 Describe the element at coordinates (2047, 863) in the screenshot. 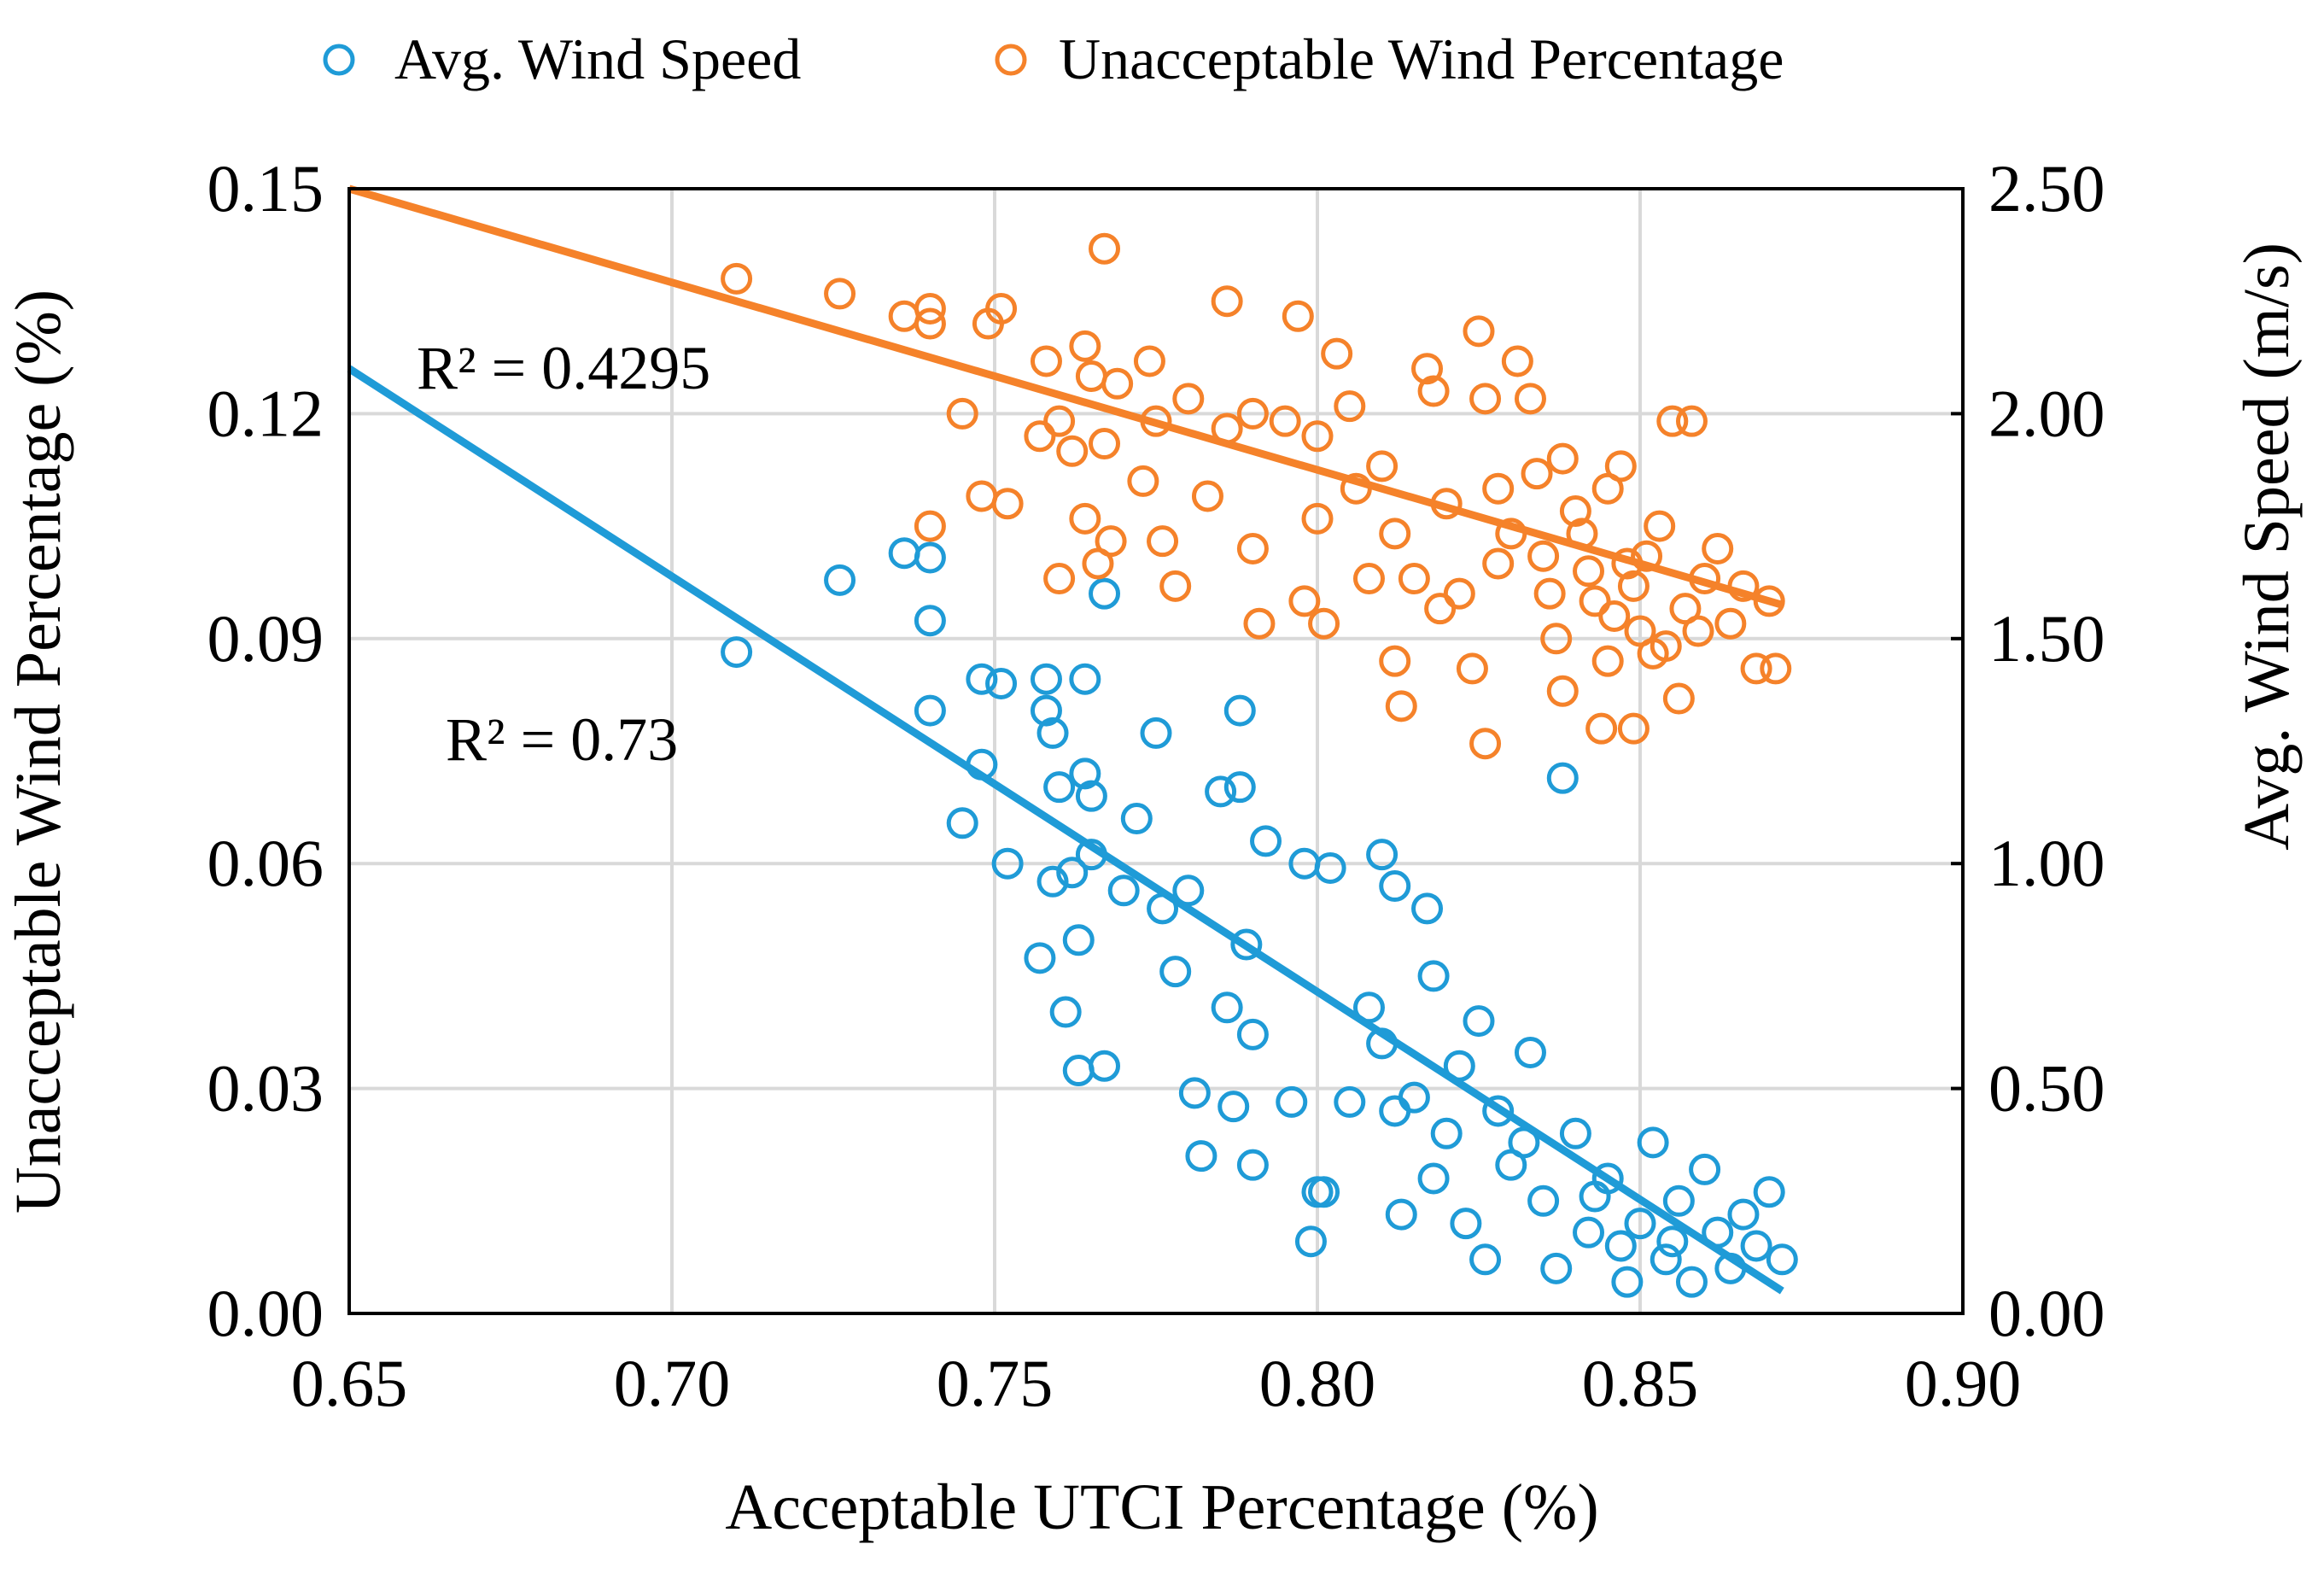

I see `y2-tick-label: 1.00` at that location.